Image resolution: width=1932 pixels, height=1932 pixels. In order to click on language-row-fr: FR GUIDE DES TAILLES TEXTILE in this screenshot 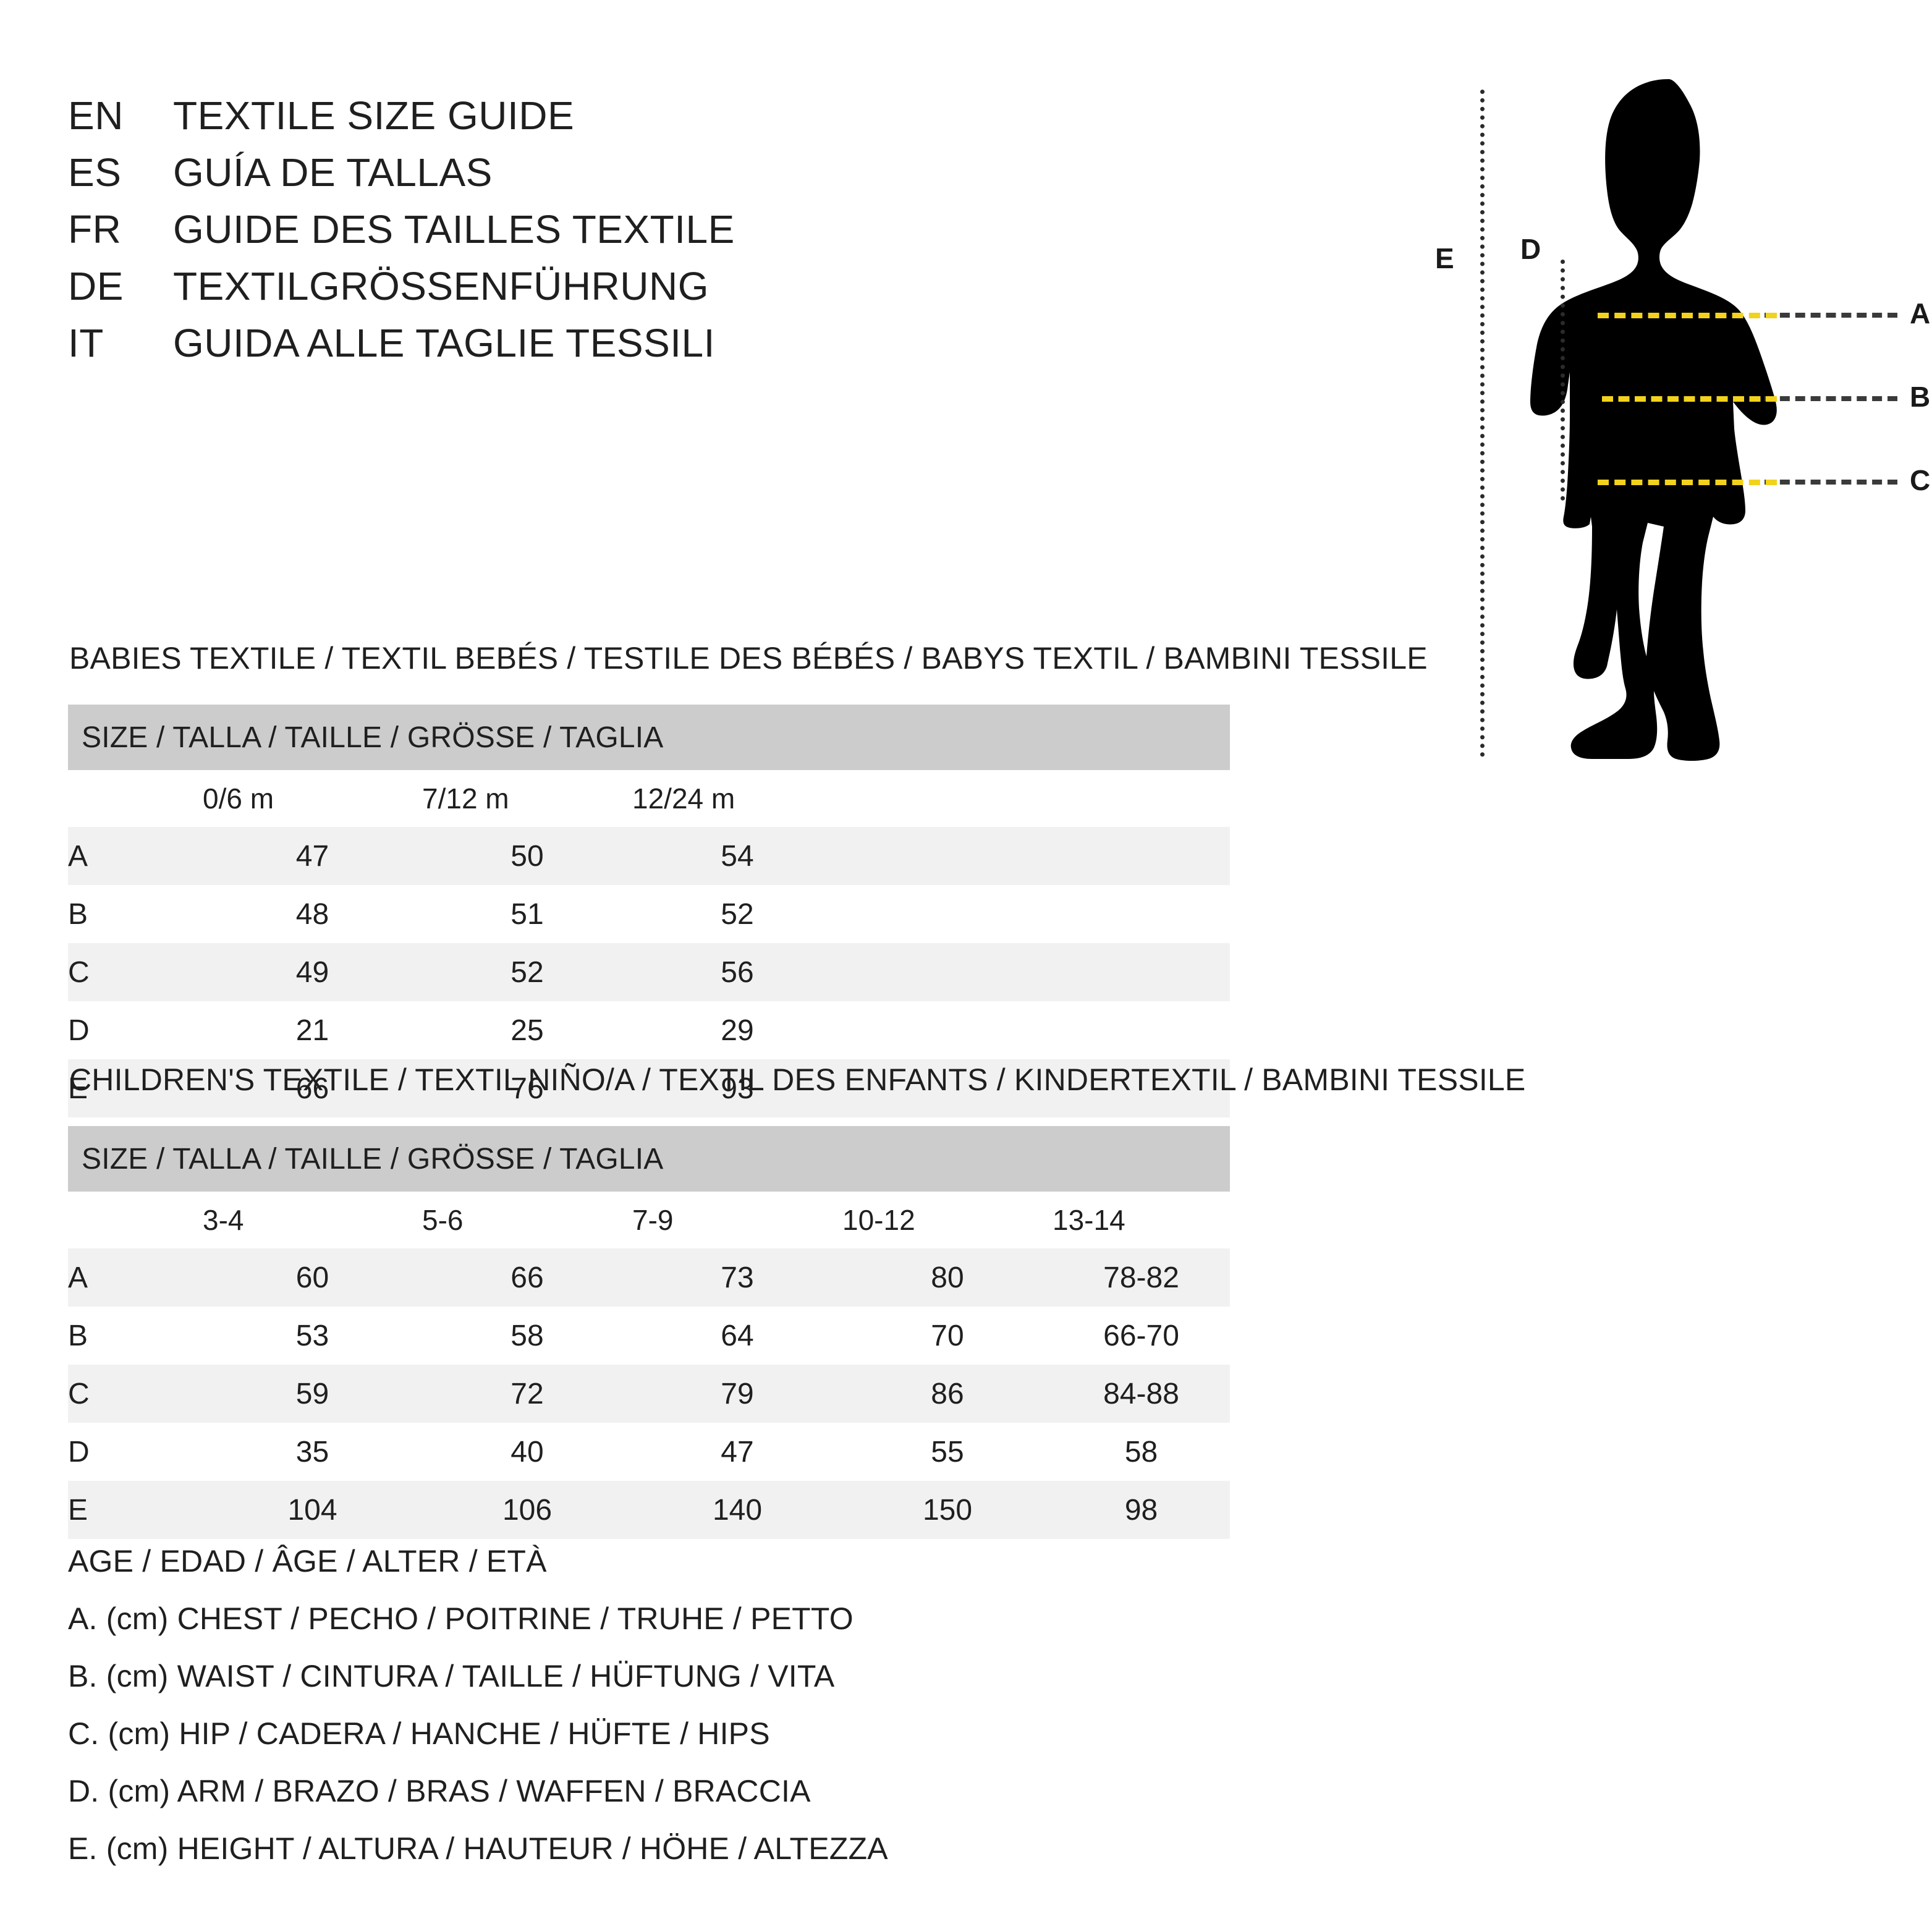, I will do `click(655, 234)`.